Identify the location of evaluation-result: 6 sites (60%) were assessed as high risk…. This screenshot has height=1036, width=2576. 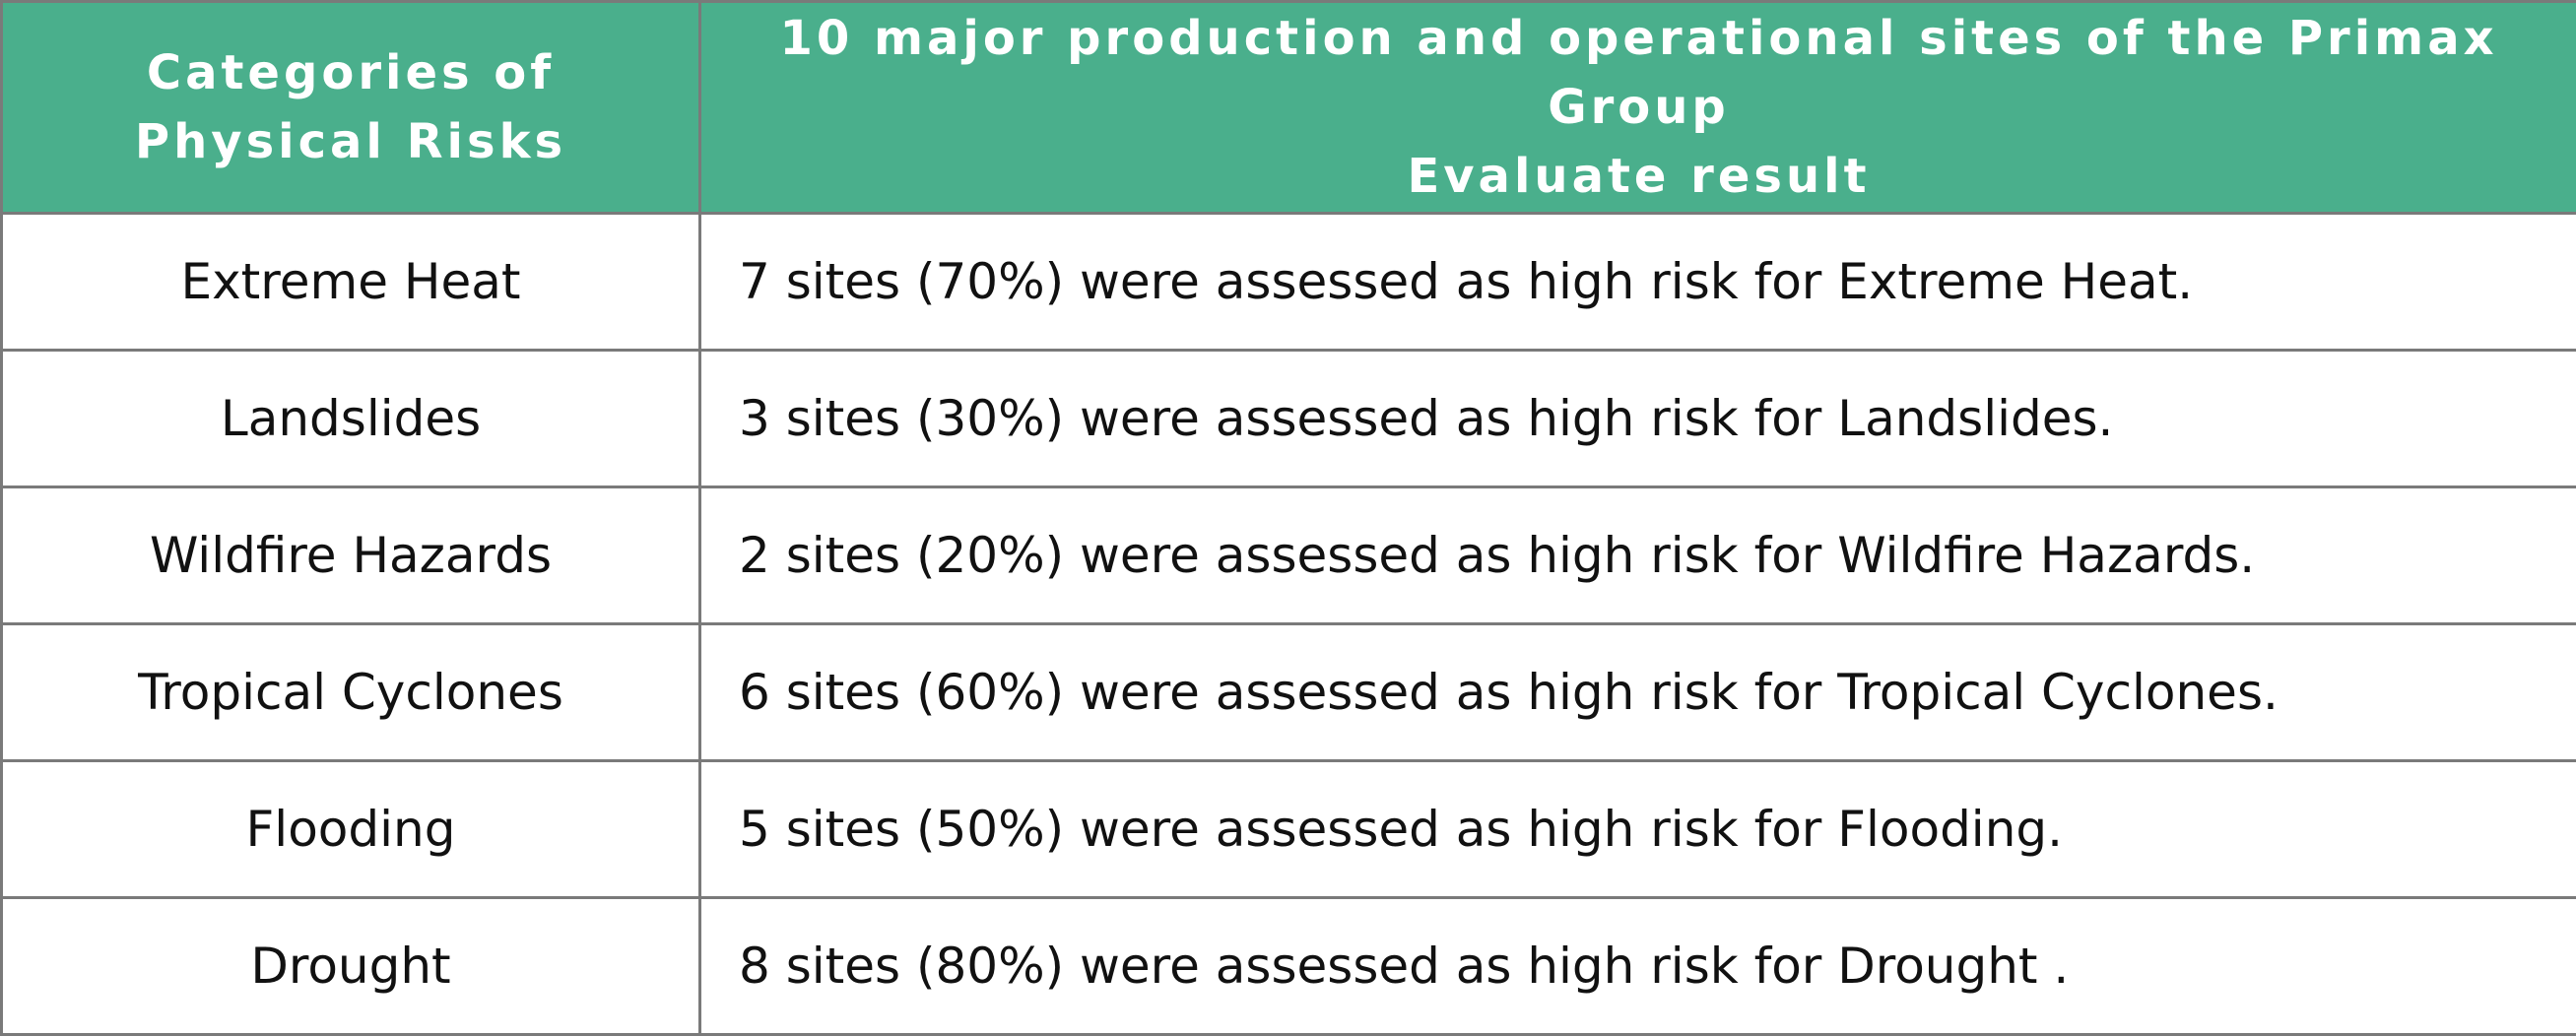
(1638, 692).